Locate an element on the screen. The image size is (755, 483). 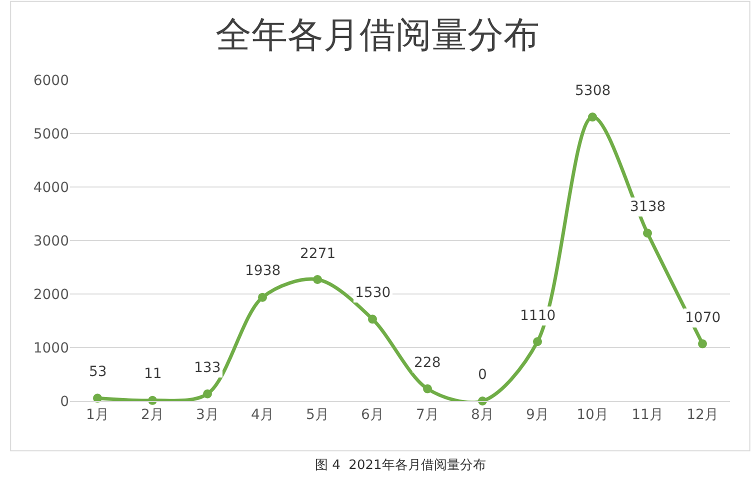
data-label: 1938 is located at coordinates (263, 271).